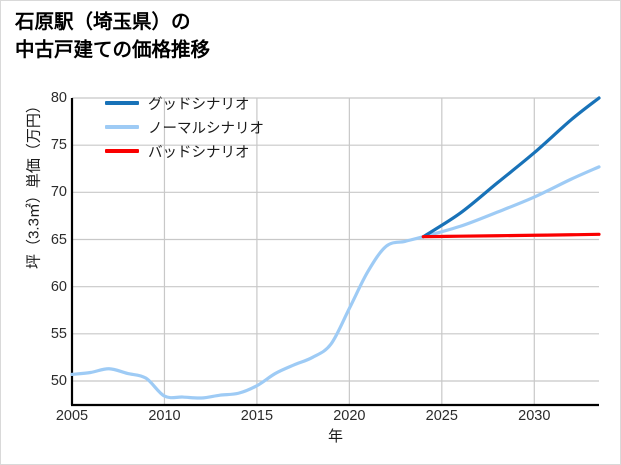 This screenshot has height=465, width=621. What do you see at coordinates (58, 192) in the screenshot?
I see `y-tick-label: 70` at bounding box center [58, 192].